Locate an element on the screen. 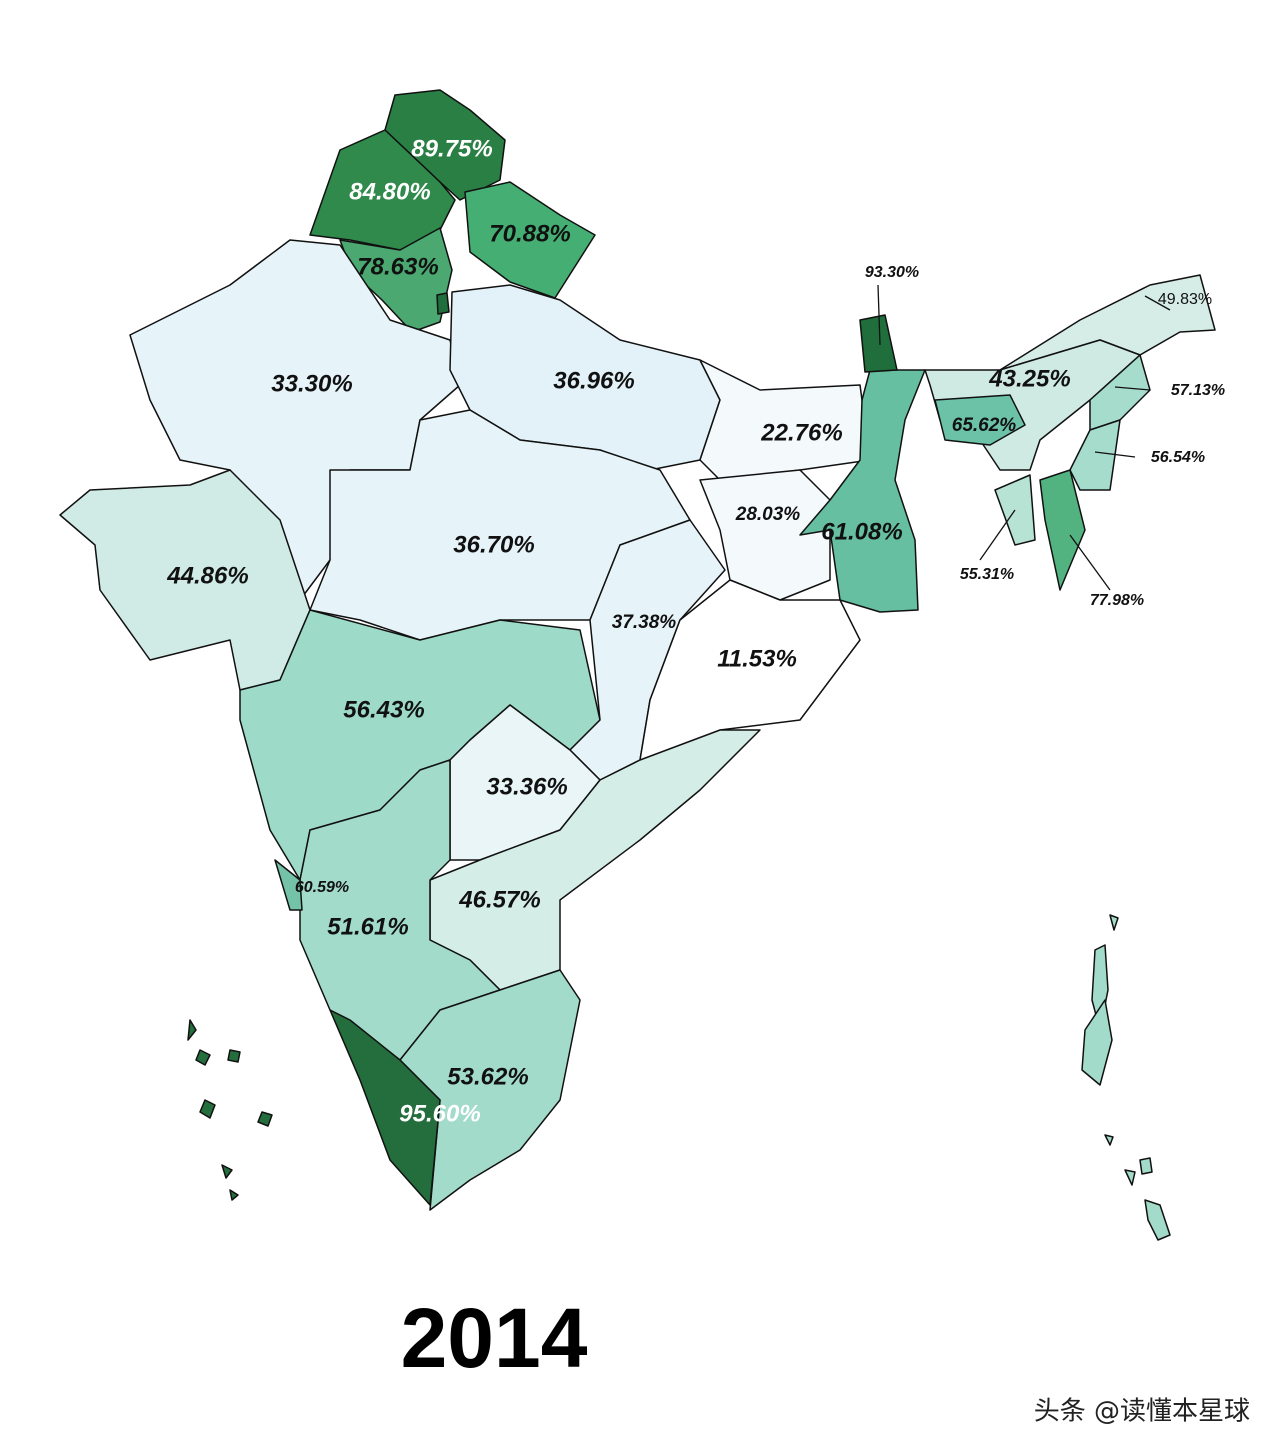 Image resolution: width=1280 pixels, height=1456 pixels. state-label: 56.54% is located at coordinates (1178, 457).